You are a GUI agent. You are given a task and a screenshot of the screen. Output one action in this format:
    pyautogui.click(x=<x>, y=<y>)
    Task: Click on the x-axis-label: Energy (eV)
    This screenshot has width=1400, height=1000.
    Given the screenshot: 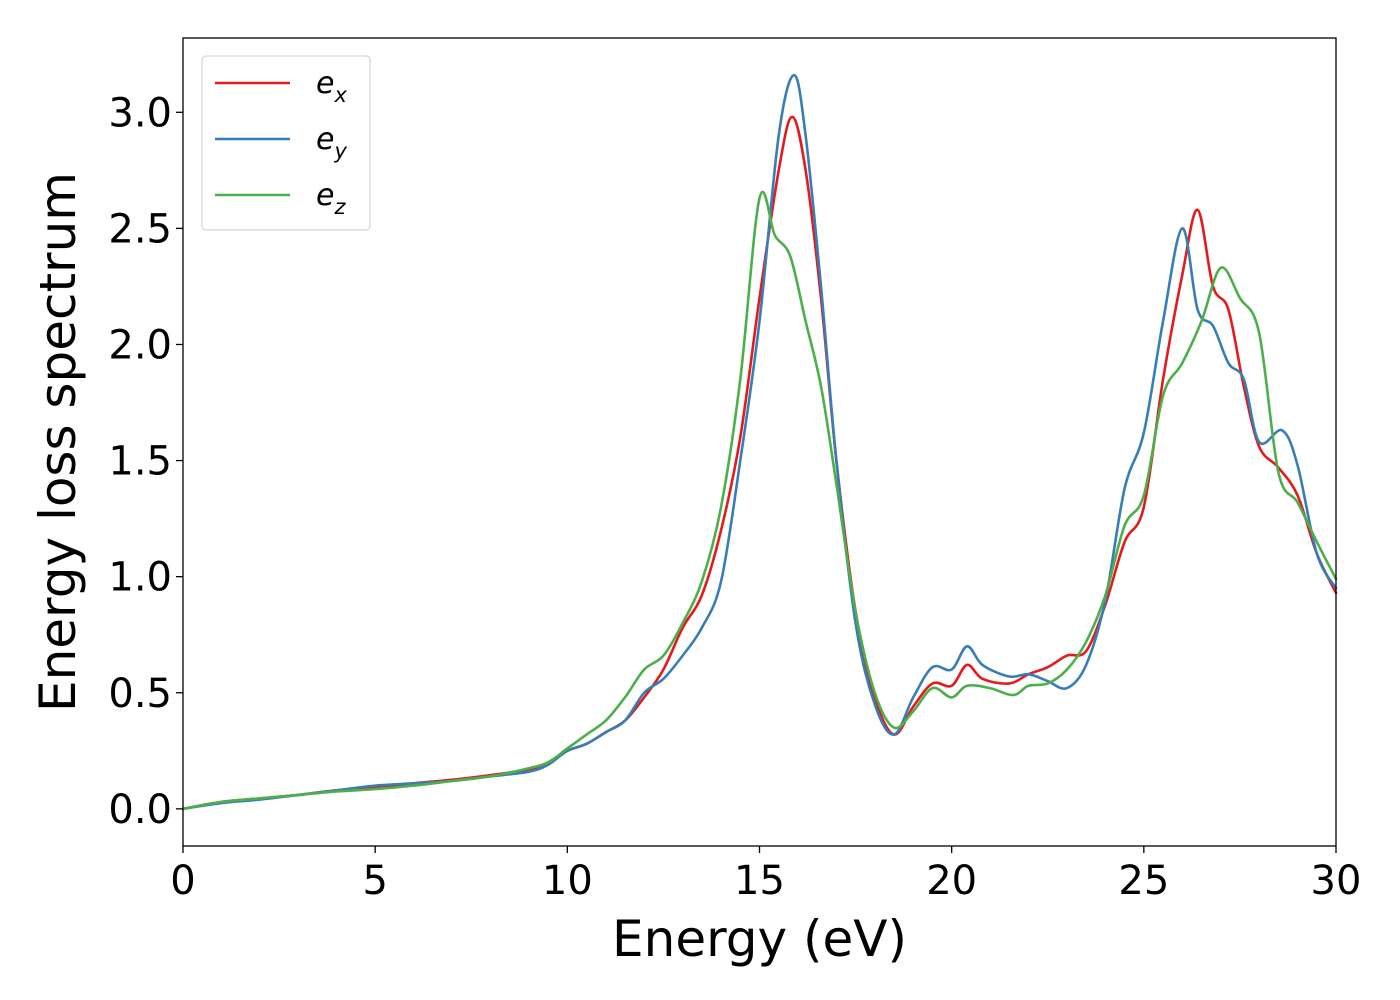 What is the action you would take?
    pyautogui.click(x=759, y=939)
    